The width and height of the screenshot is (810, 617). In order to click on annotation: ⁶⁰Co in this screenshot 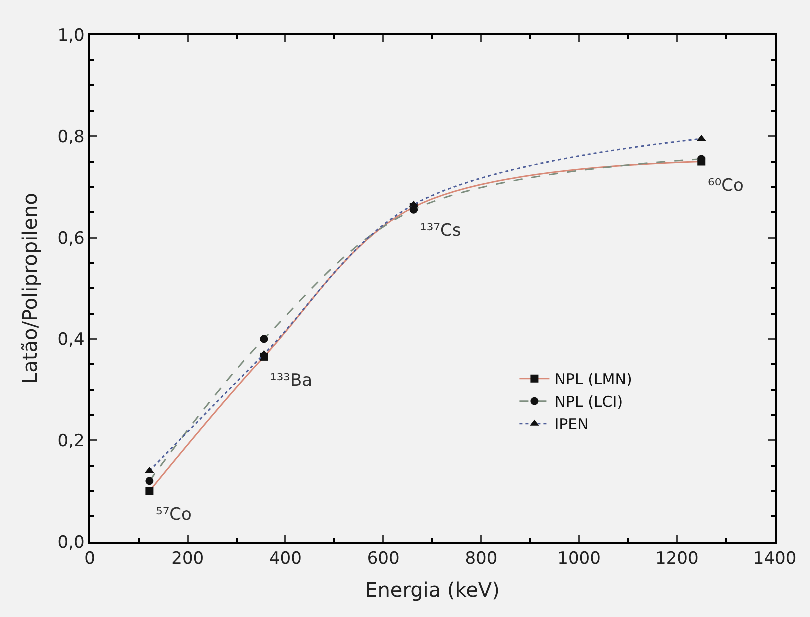, I will do `click(726, 186)`.